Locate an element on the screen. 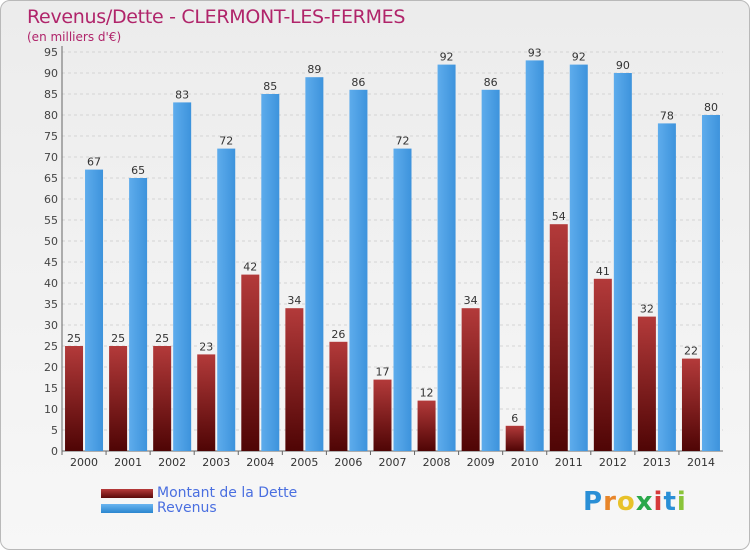  data-label-dette: 17 is located at coordinates (383, 372).